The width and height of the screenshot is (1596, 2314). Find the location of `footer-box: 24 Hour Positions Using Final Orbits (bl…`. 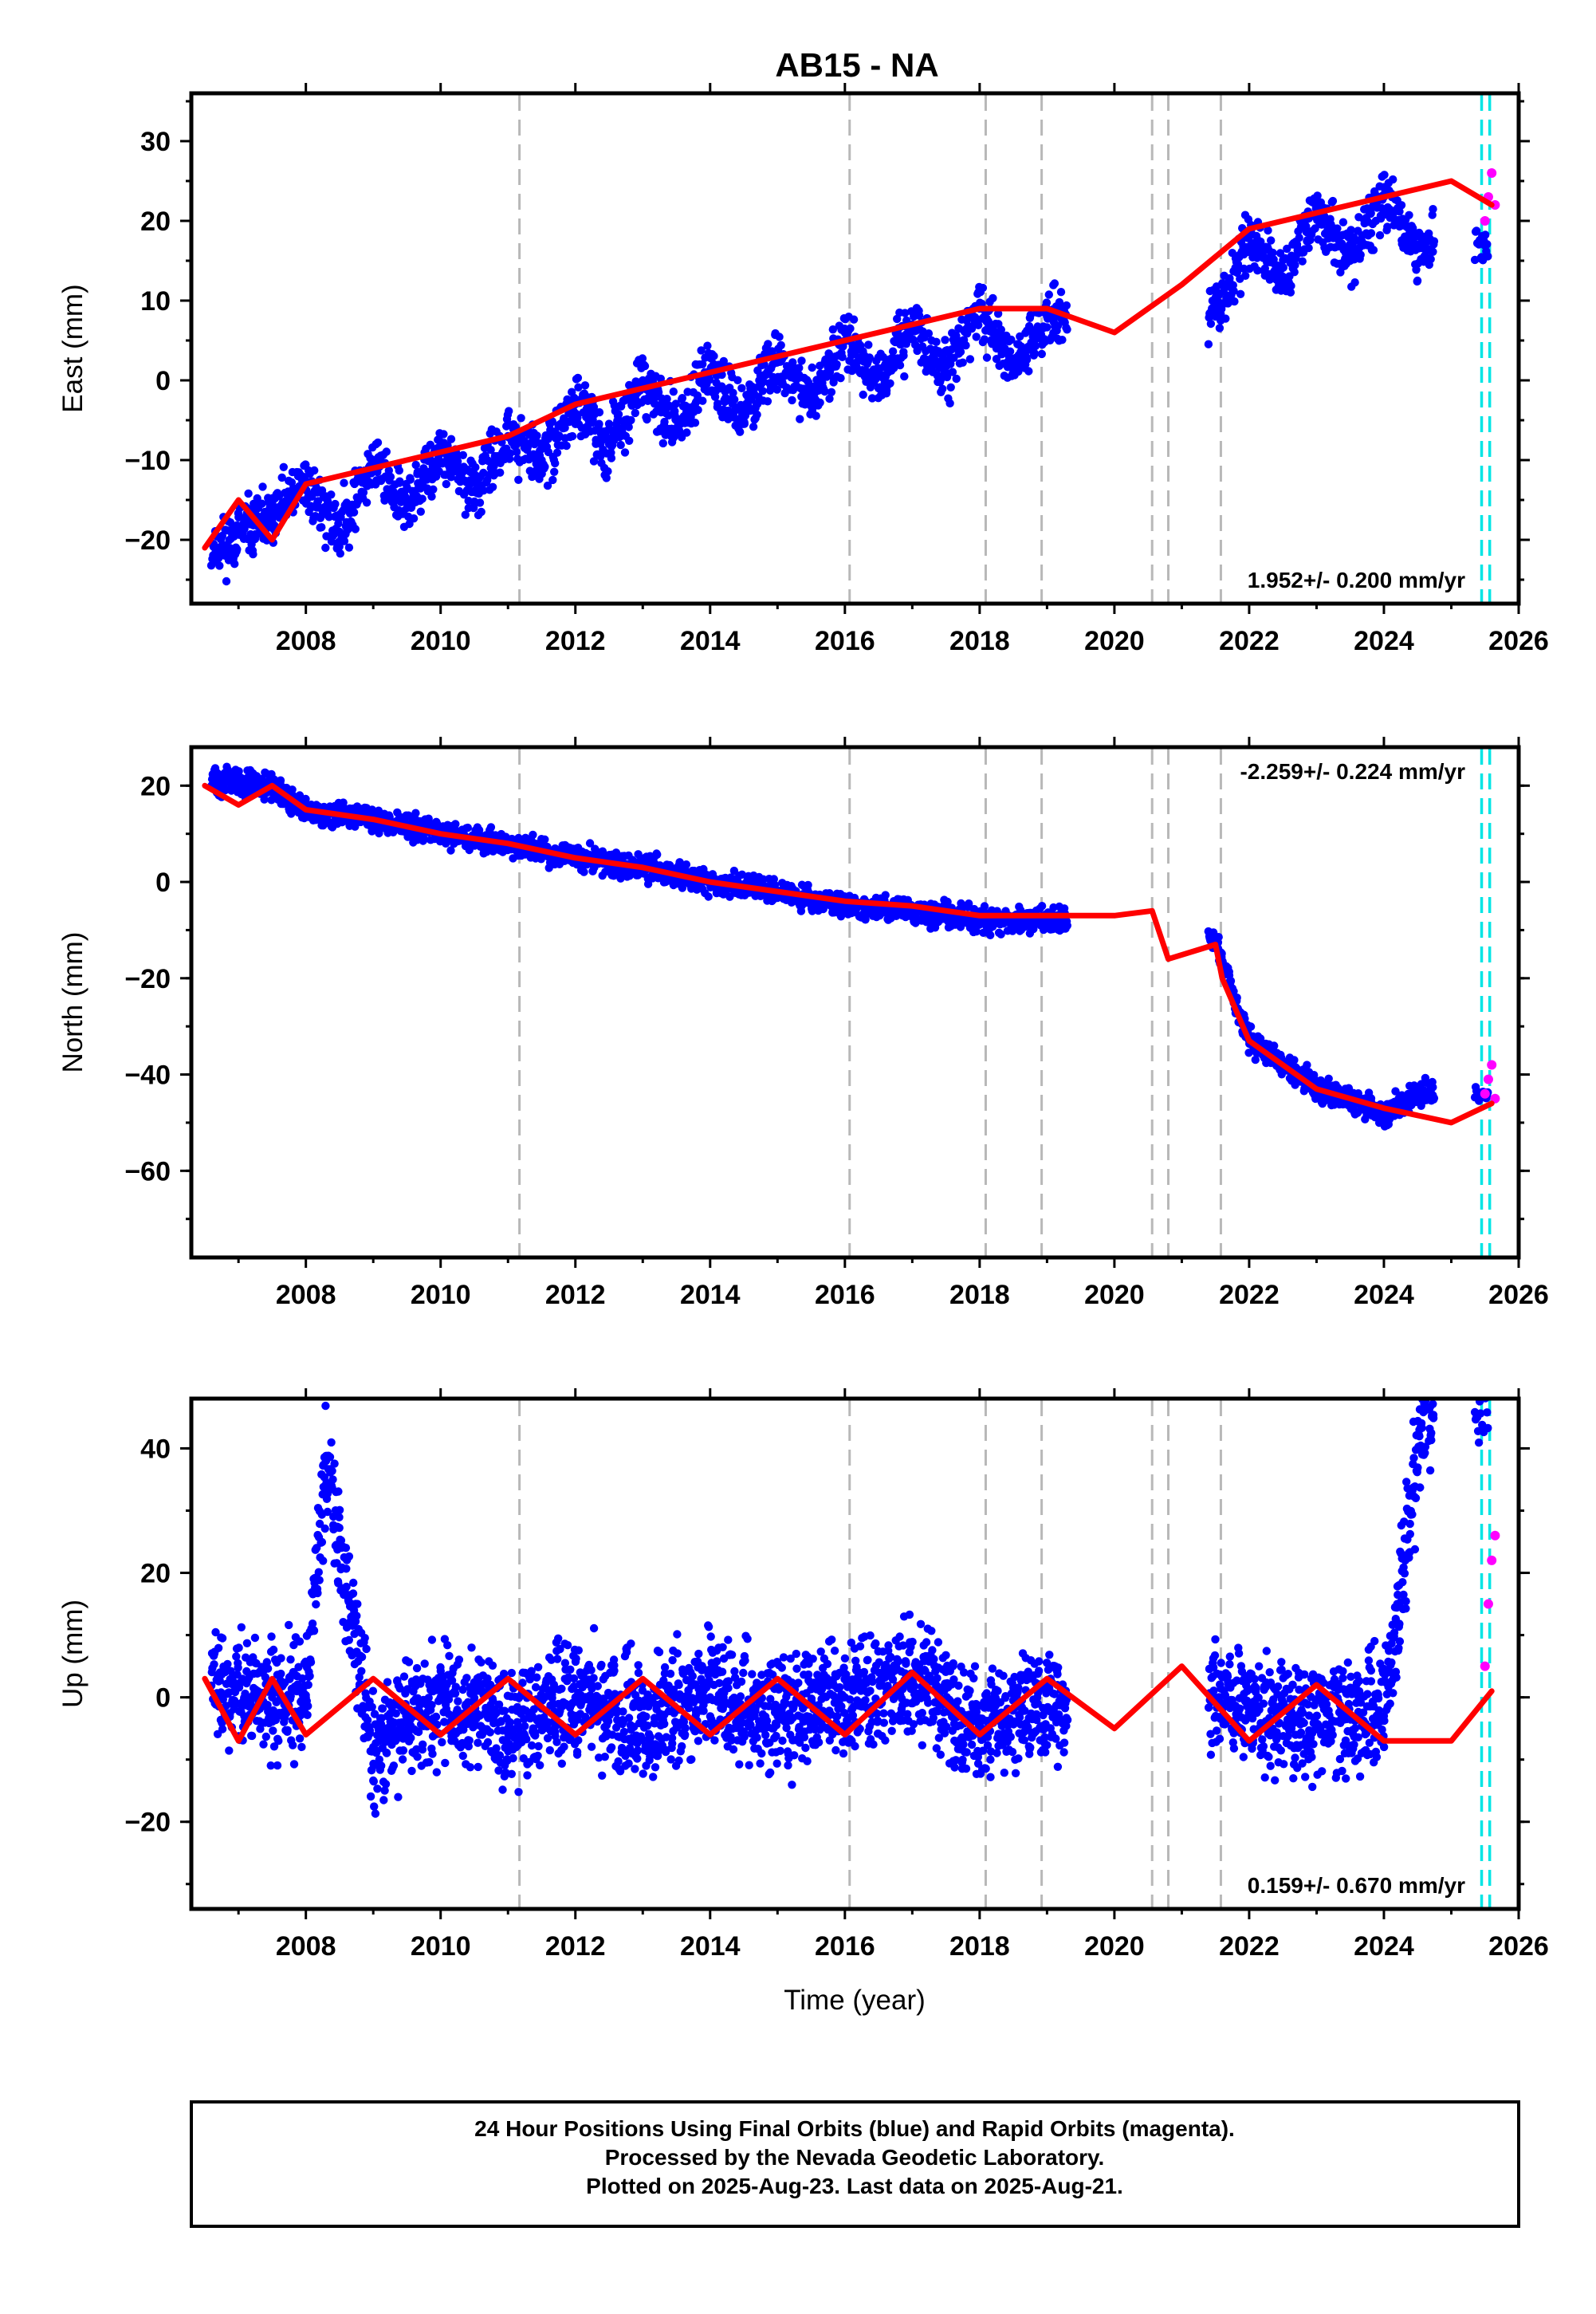

footer-box: 24 Hour Positions Using Final Orbits (bl… is located at coordinates (855, 2164).